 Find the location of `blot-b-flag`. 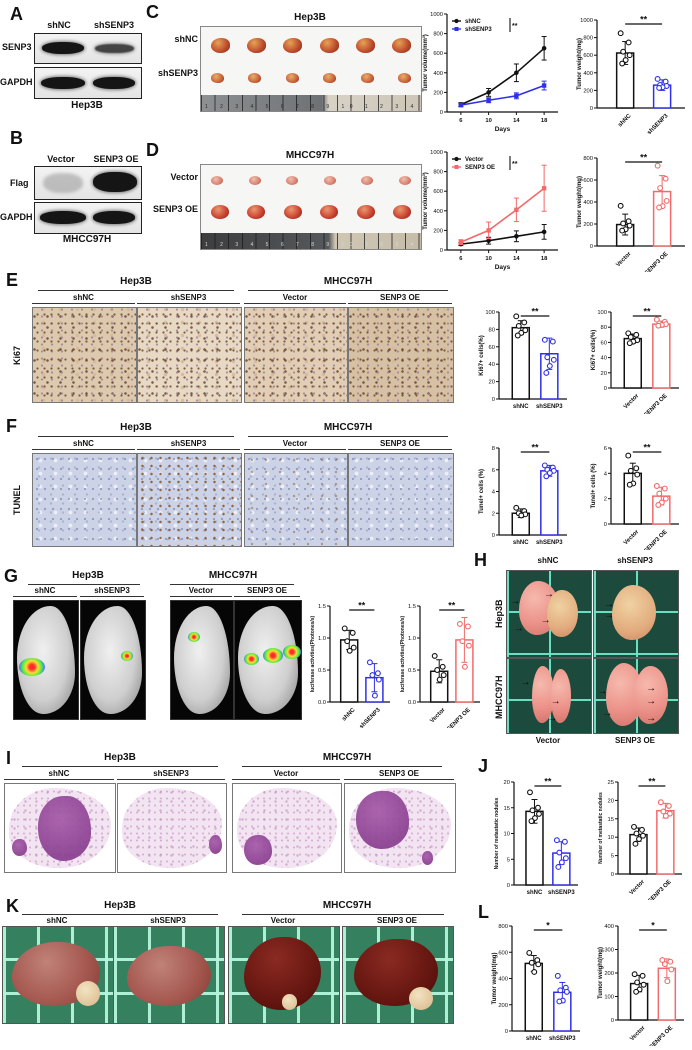

blot-b-flag is located at coordinates (88, 183).